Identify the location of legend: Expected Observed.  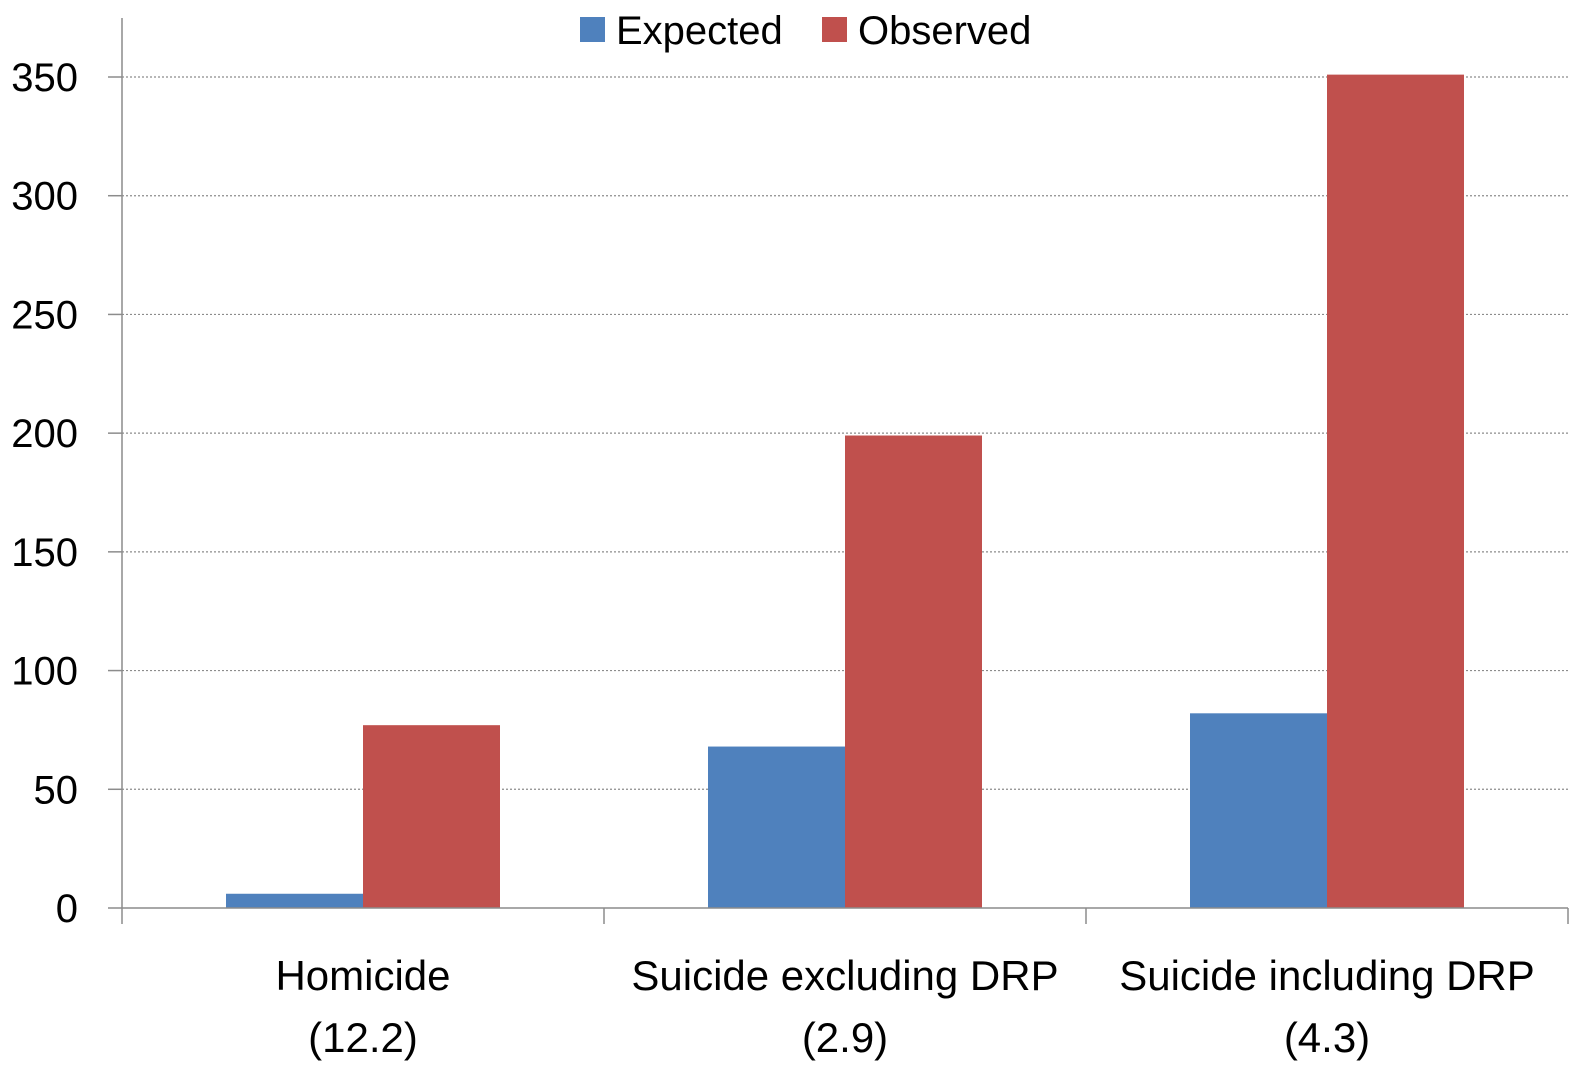
(805, 31).